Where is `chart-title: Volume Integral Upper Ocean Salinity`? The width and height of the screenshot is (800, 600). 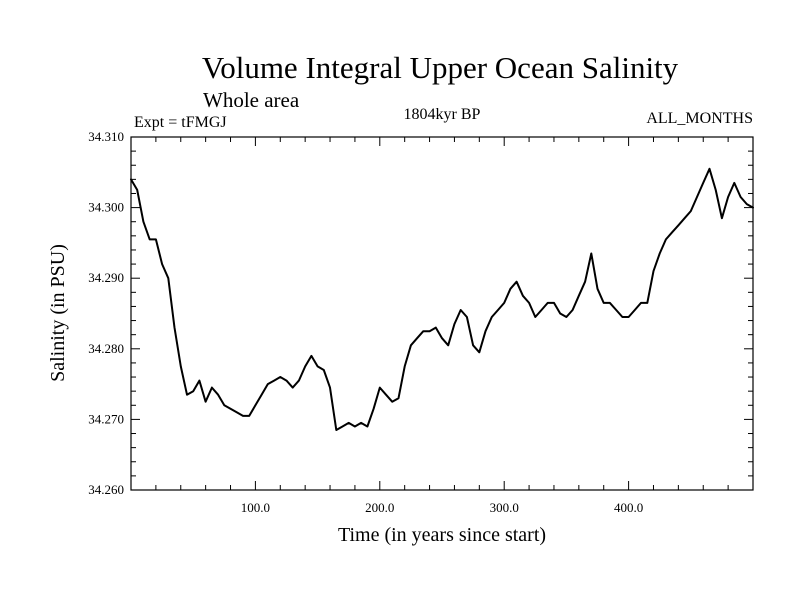 chart-title: Volume Integral Upper Ocean Salinity is located at coordinates (440, 67).